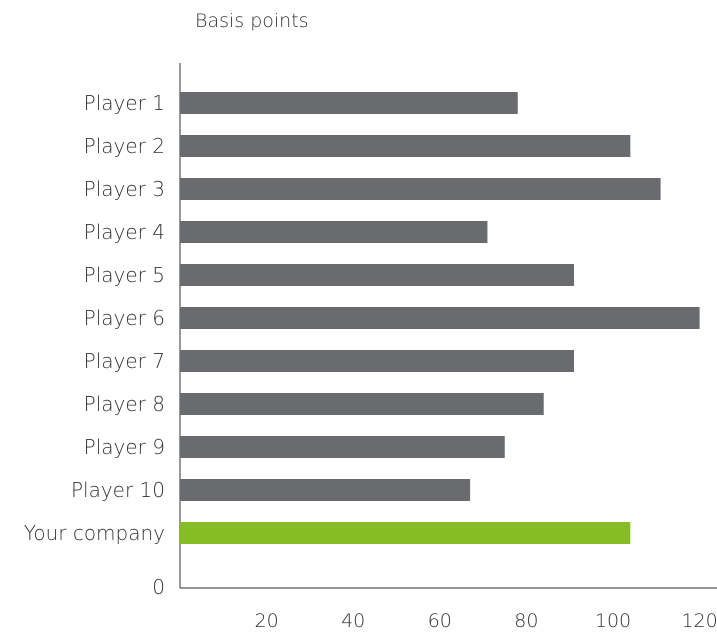 The width and height of the screenshot is (717, 635). I want to click on x-tick-label-120: 120, so click(699, 621).